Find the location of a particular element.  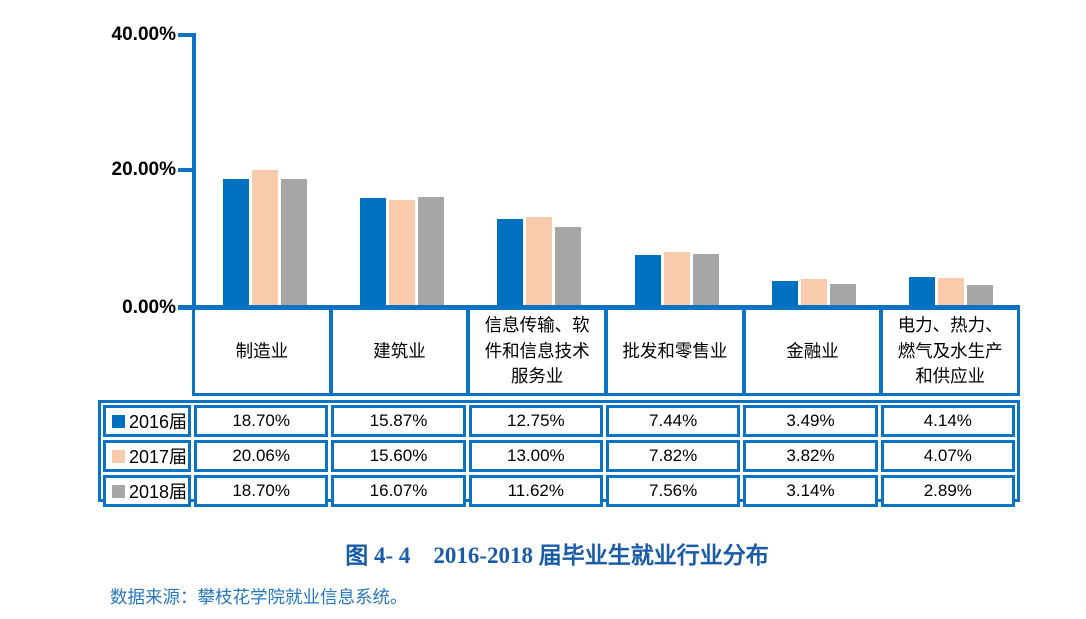

bar-2016届-电力、热力、燃气及水生产和供应业 is located at coordinates (922, 291).